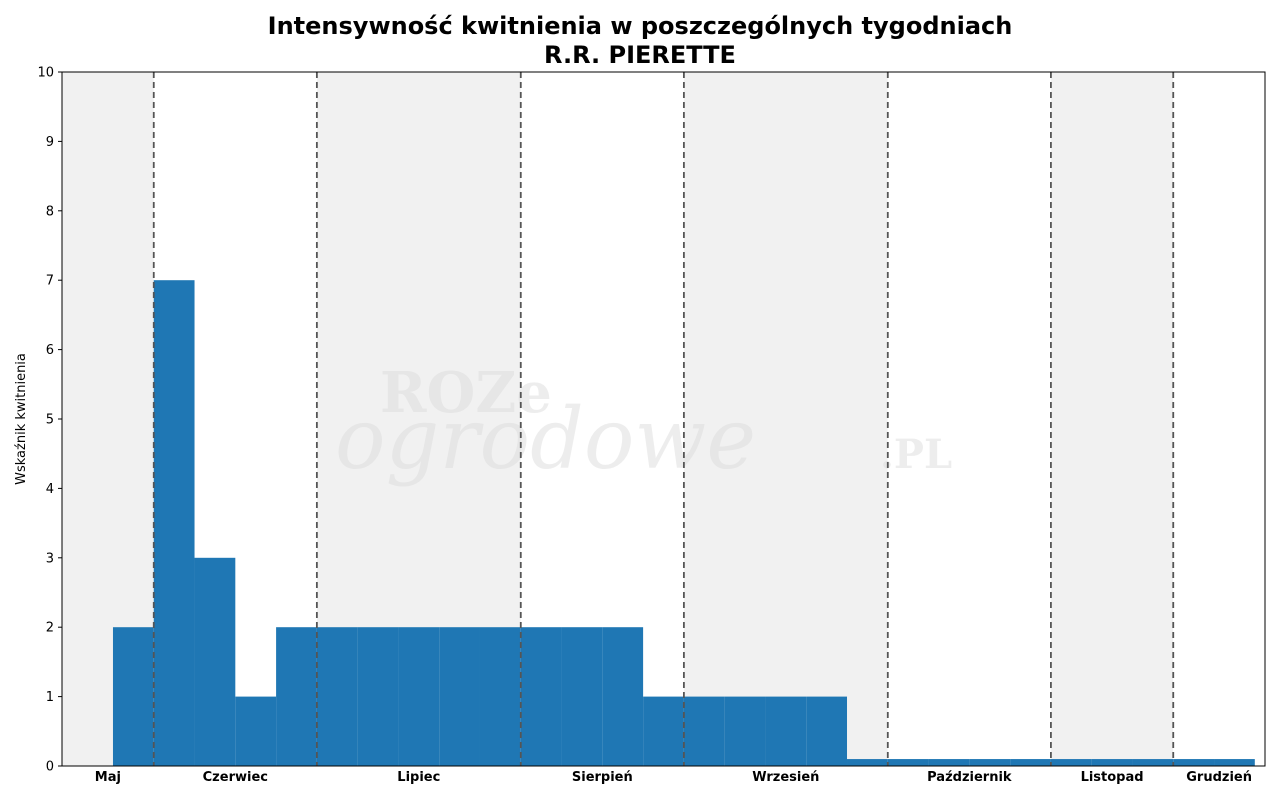 The height and width of the screenshot is (800, 1280). What do you see at coordinates (418, 777) in the screenshot?
I see `month-label: Lipiec` at bounding box center [418, 777].